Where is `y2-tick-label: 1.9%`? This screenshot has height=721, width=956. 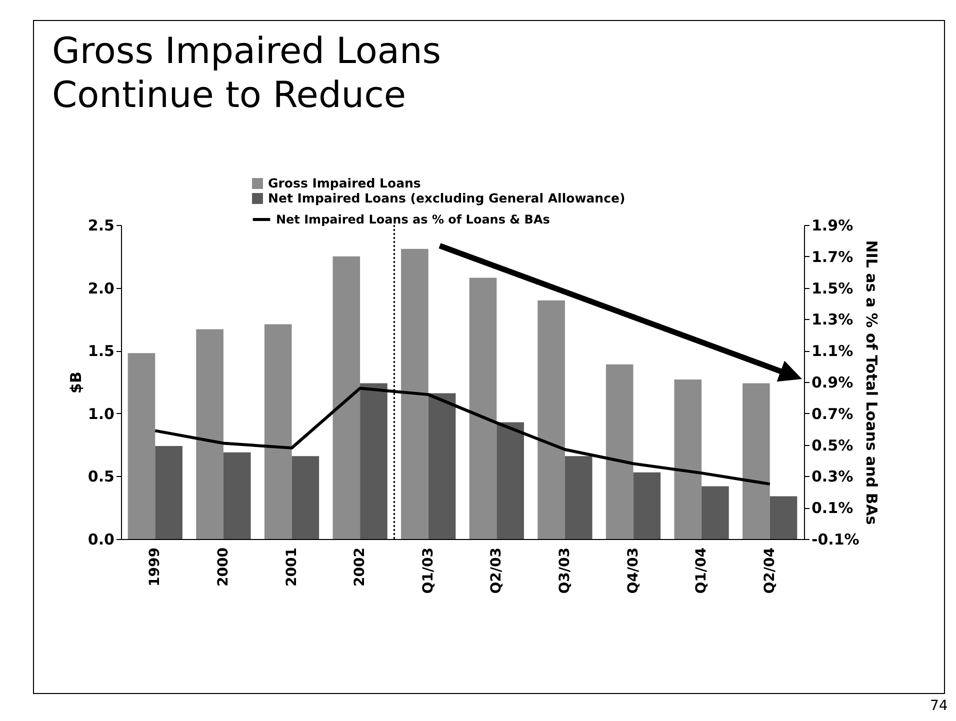 y2-tick-label: 1.9% is located at coordinates (833, 225).